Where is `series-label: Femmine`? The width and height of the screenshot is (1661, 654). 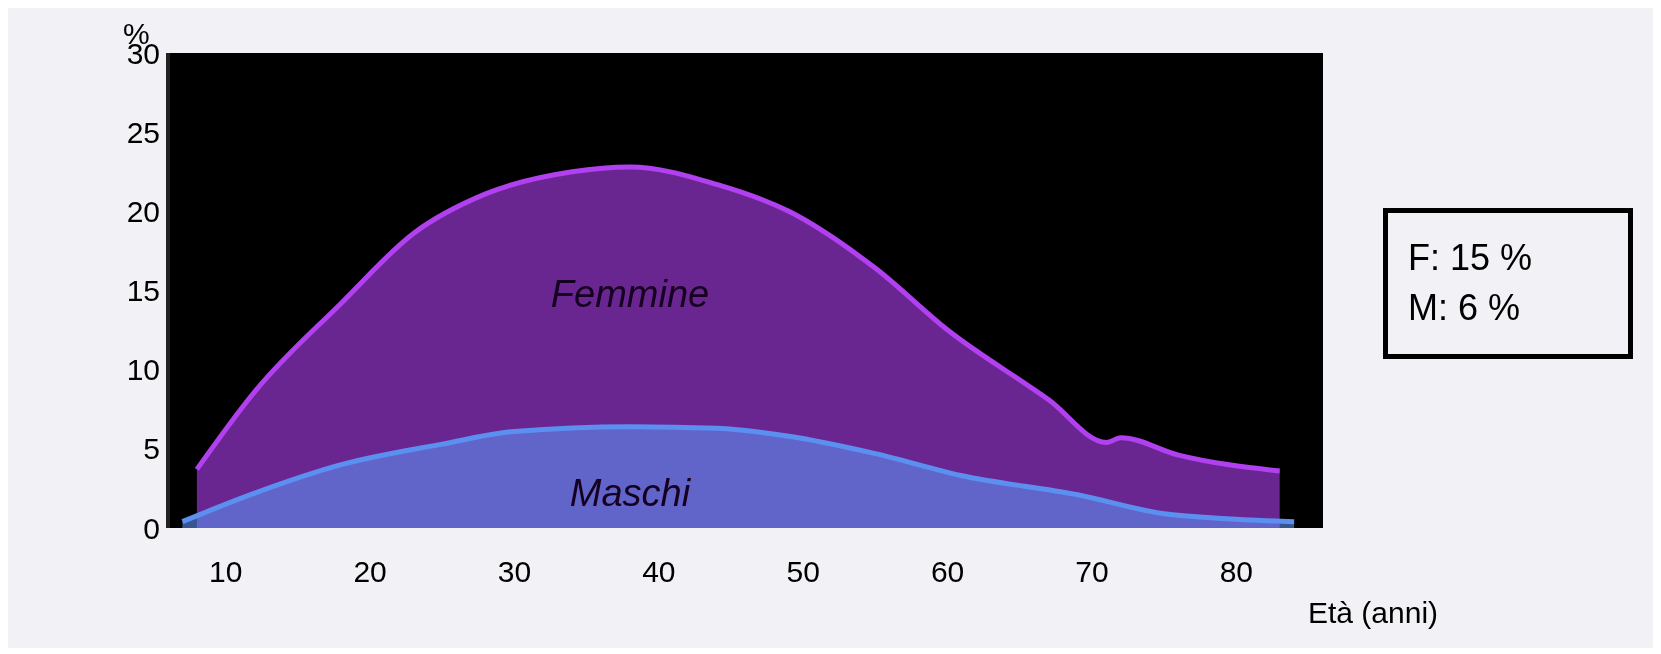 series-label: Femmine is located at coordinates (630, 293).